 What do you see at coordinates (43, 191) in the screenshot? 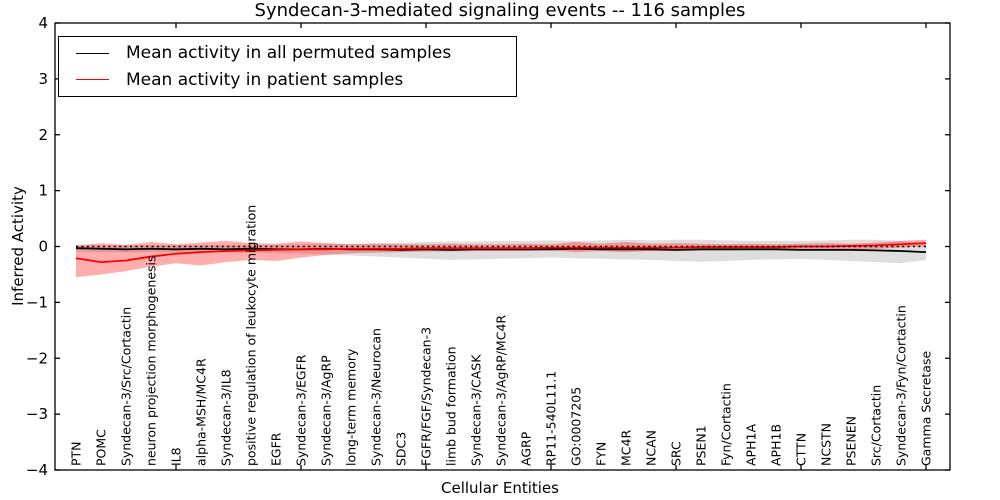
I see `y-tick-label: 1` at bounding box center [43, 191].